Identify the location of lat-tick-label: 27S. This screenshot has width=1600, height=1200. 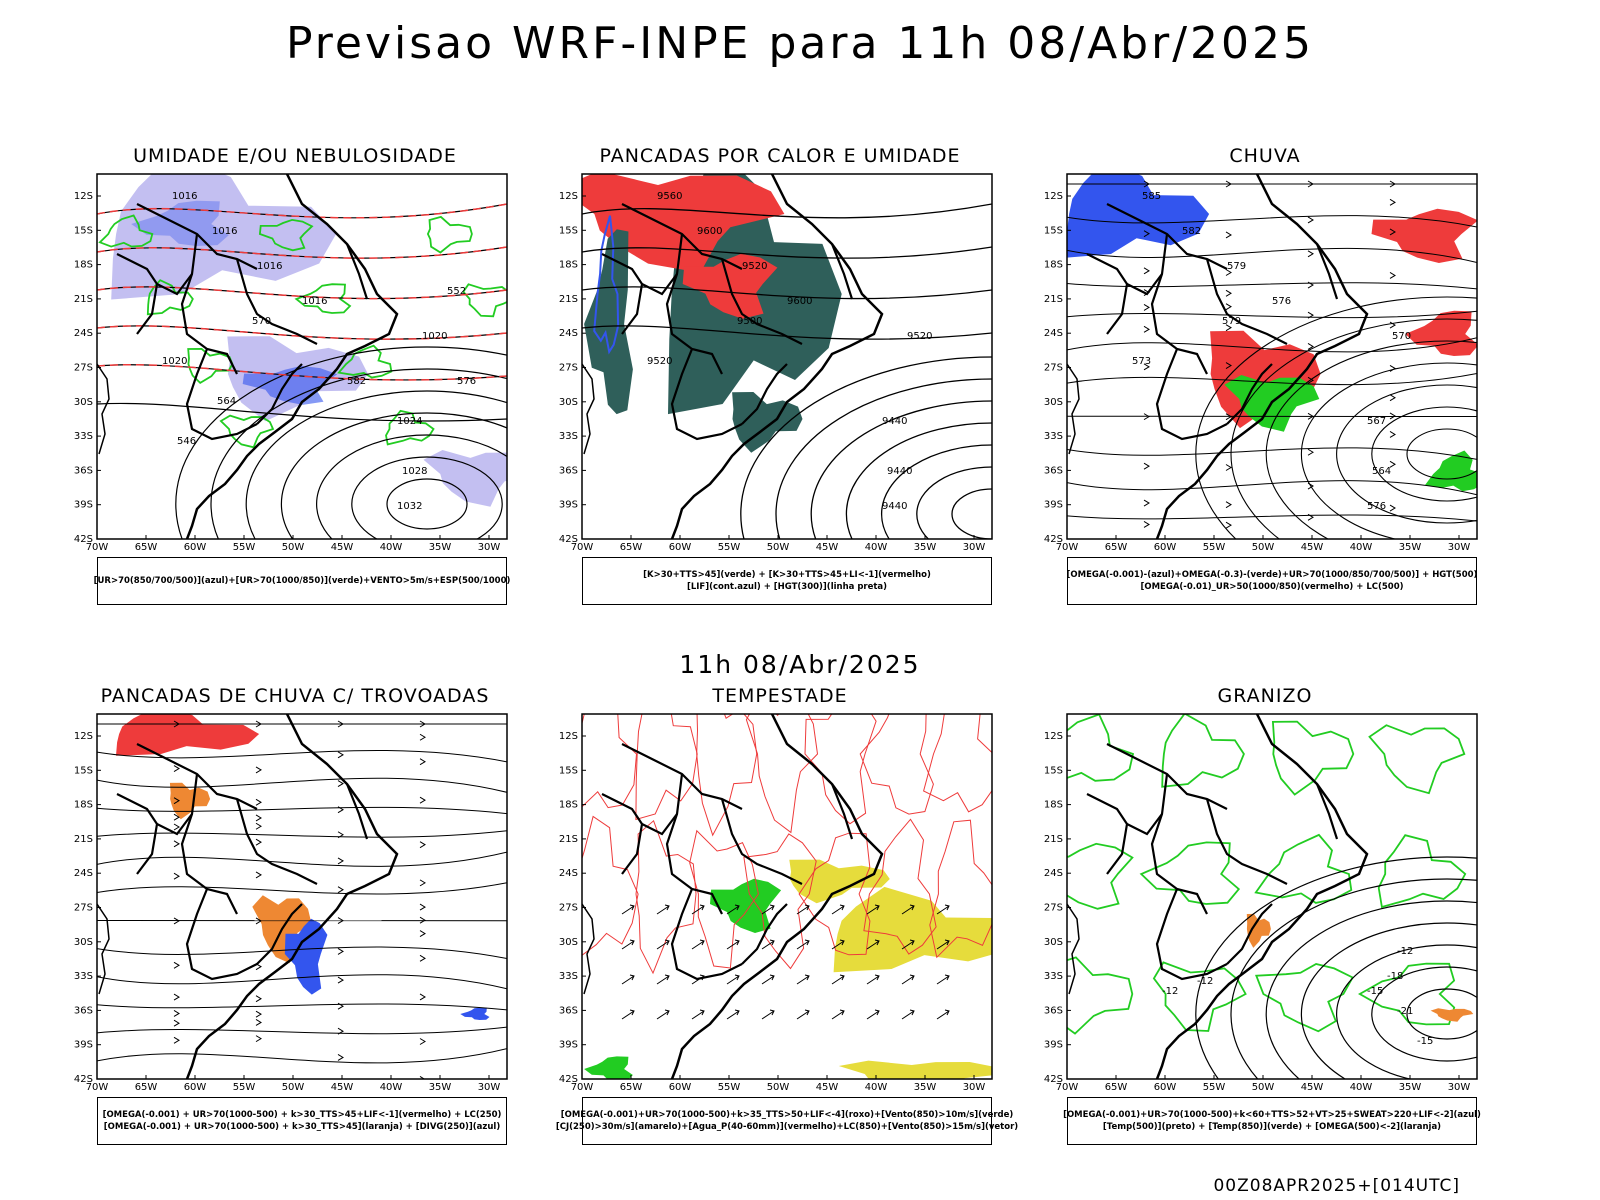
(568, 368).